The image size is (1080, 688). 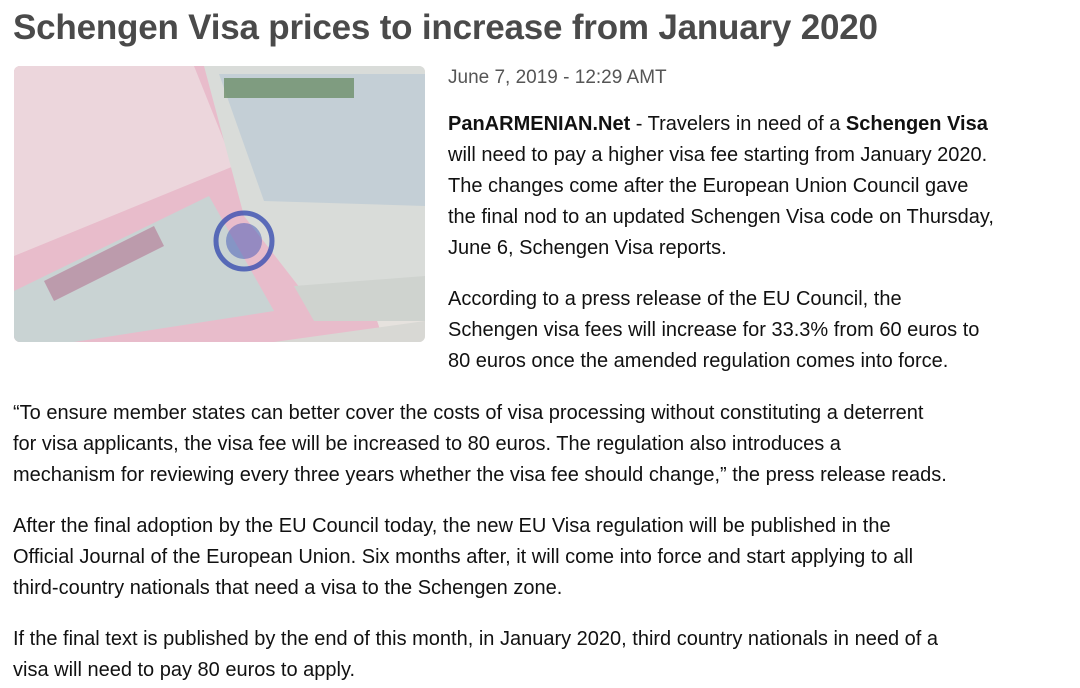 What do you see at coordinates (587, 248) in the screenshot?
I see `lead-line: June 6, Schengen Visa reports.` at bounding box center [587, 248].